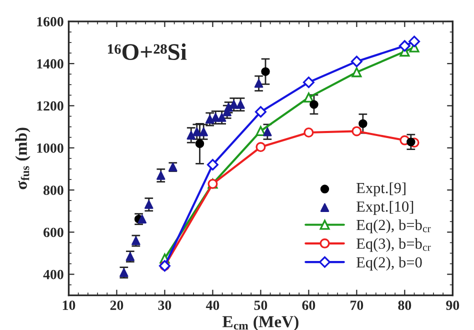  What do you see at coordinates (405, 305) in the screenshot?
I see `x-tick-label: 80` at bounding box center [405, 305].